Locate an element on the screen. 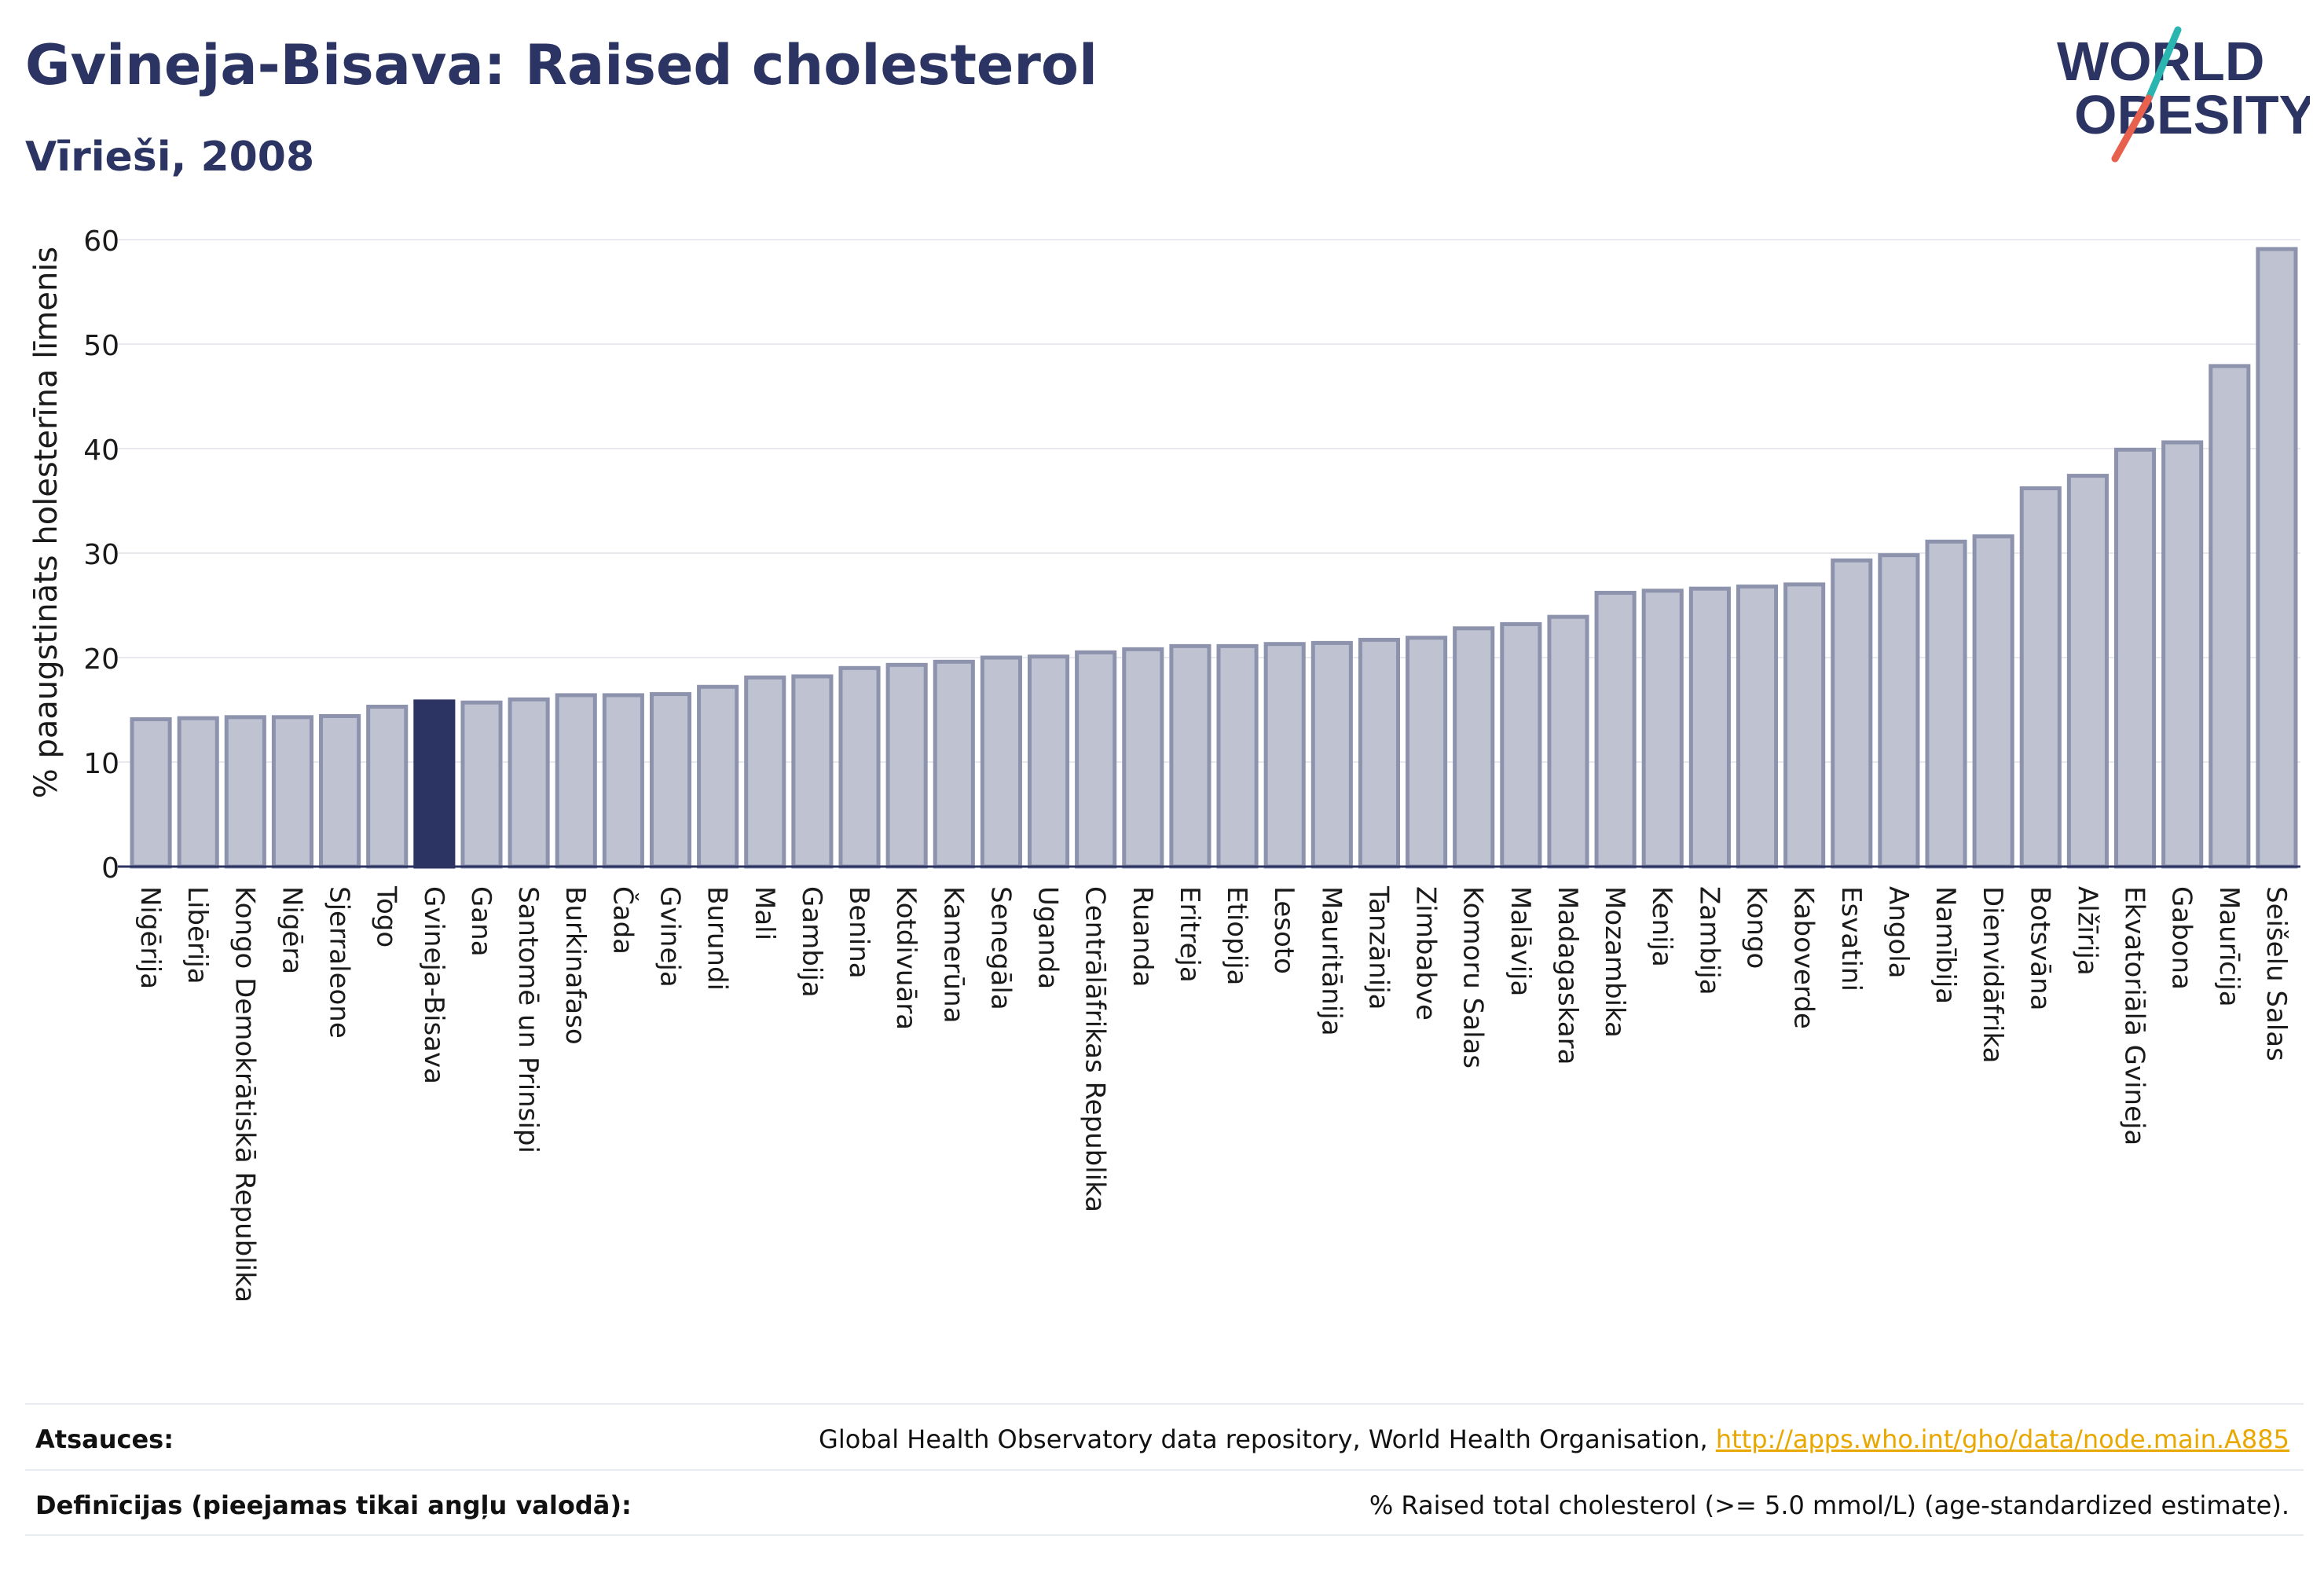 Image resolution: width=2324 pixels, height=1576 pixels. x-tick-label: Komoru Salas is located at coordinates (1473, 977).